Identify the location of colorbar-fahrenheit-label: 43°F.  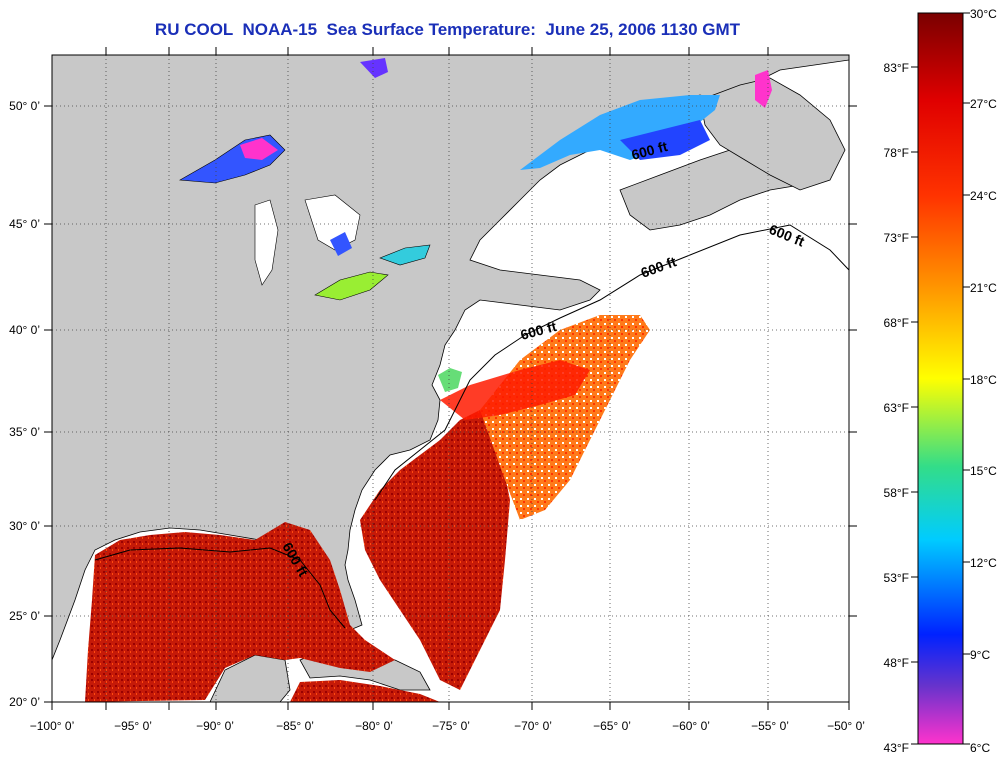
(896, 748).